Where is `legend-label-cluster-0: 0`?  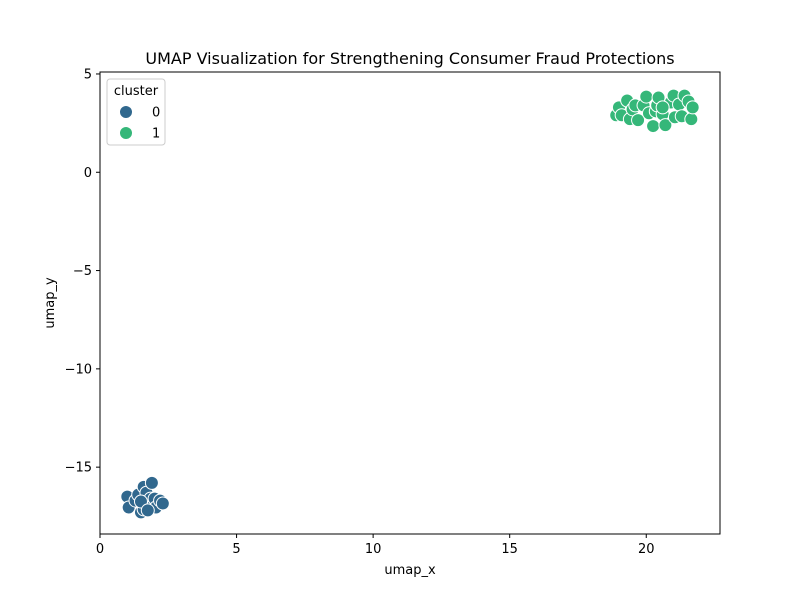
legend-label-cluster-0: 0 is located at coordinates (156, 113).